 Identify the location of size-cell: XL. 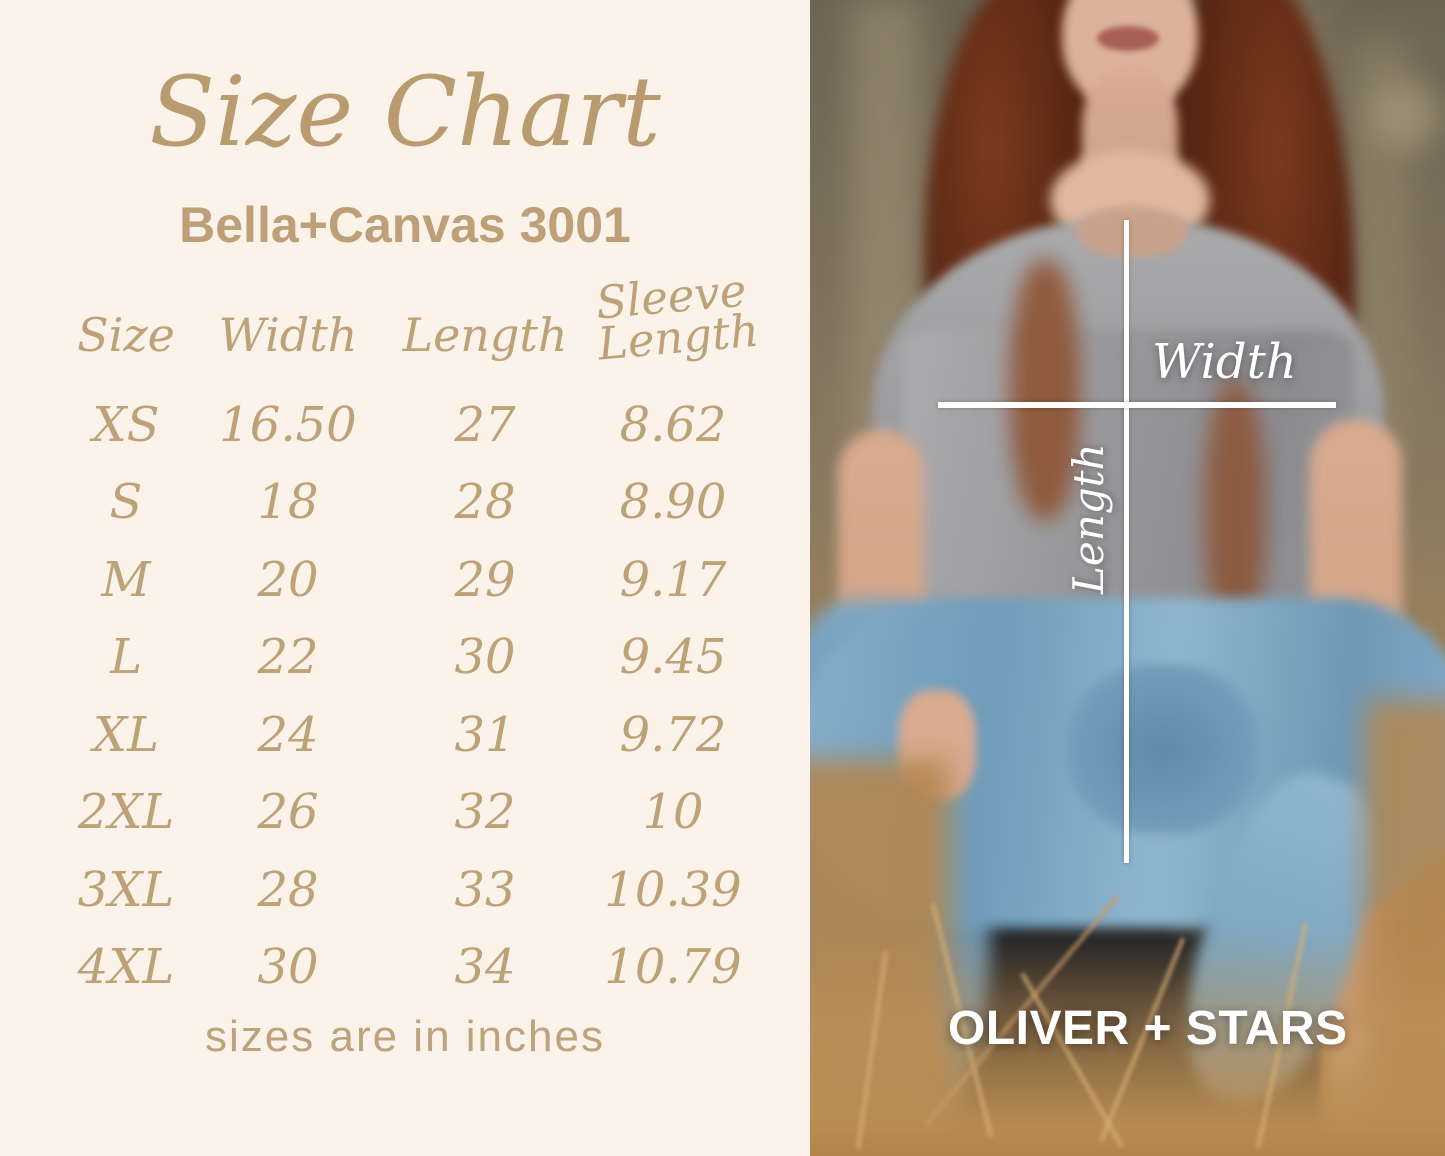
(126, 734).